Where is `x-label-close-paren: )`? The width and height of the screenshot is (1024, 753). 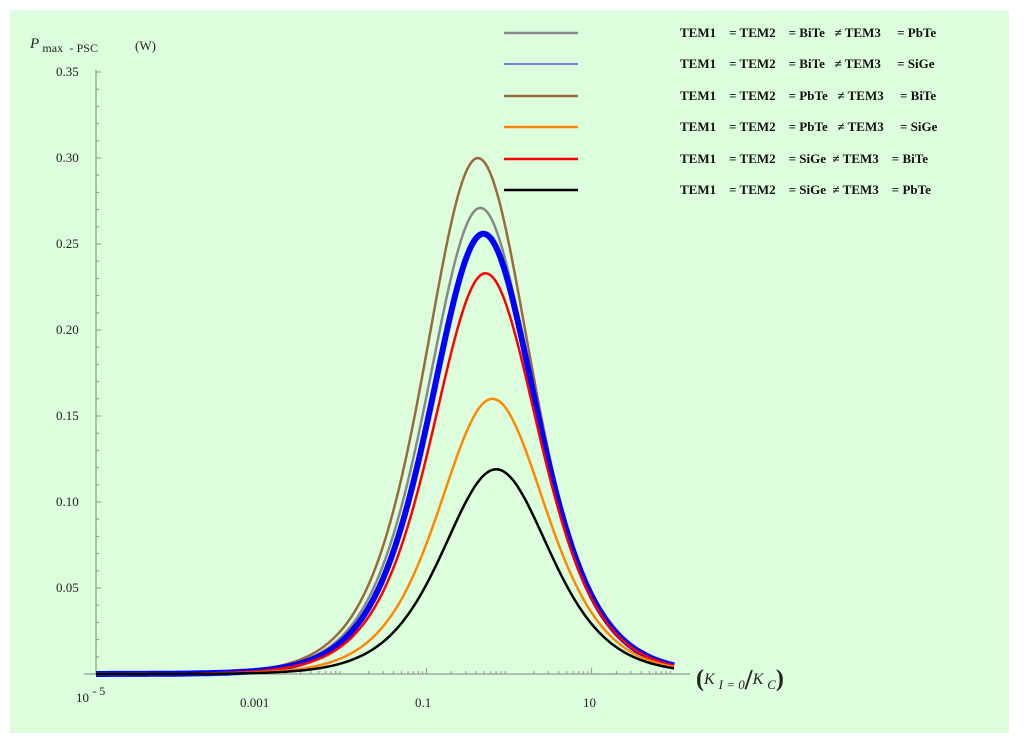 x-label-close-paren: ) is located at coordinates (779, 679).